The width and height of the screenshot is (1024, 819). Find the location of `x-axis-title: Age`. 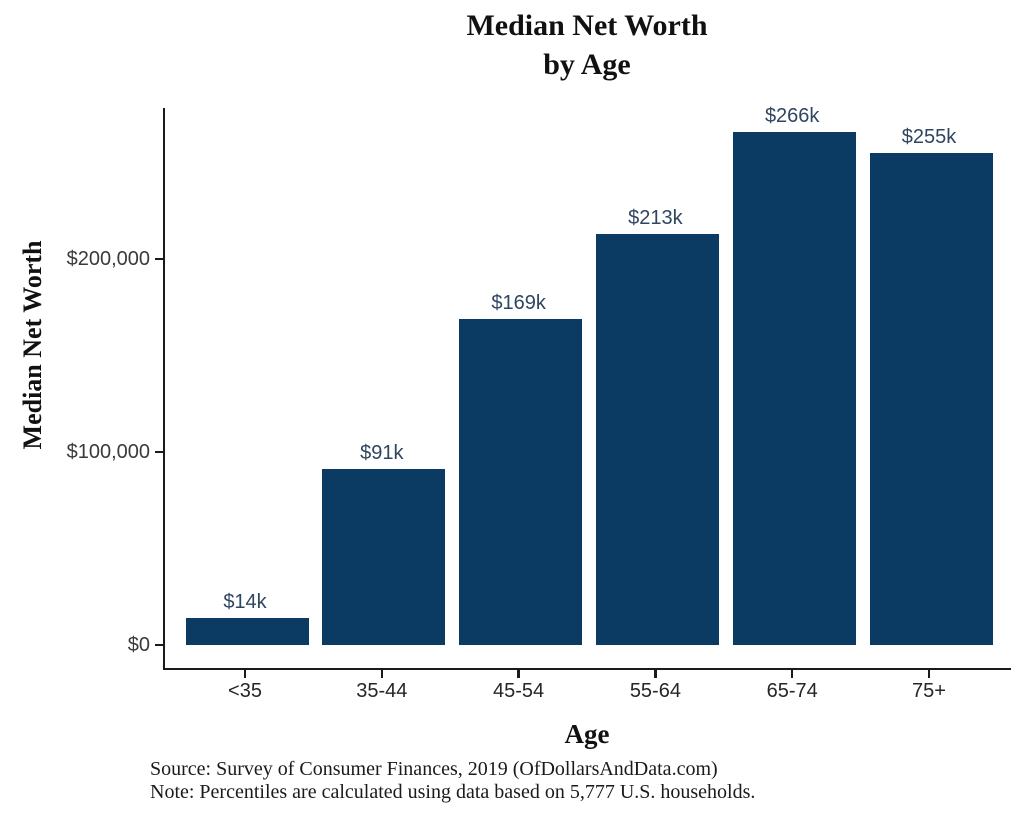

x-axis-title: Age is located at coordinates (587, 734).